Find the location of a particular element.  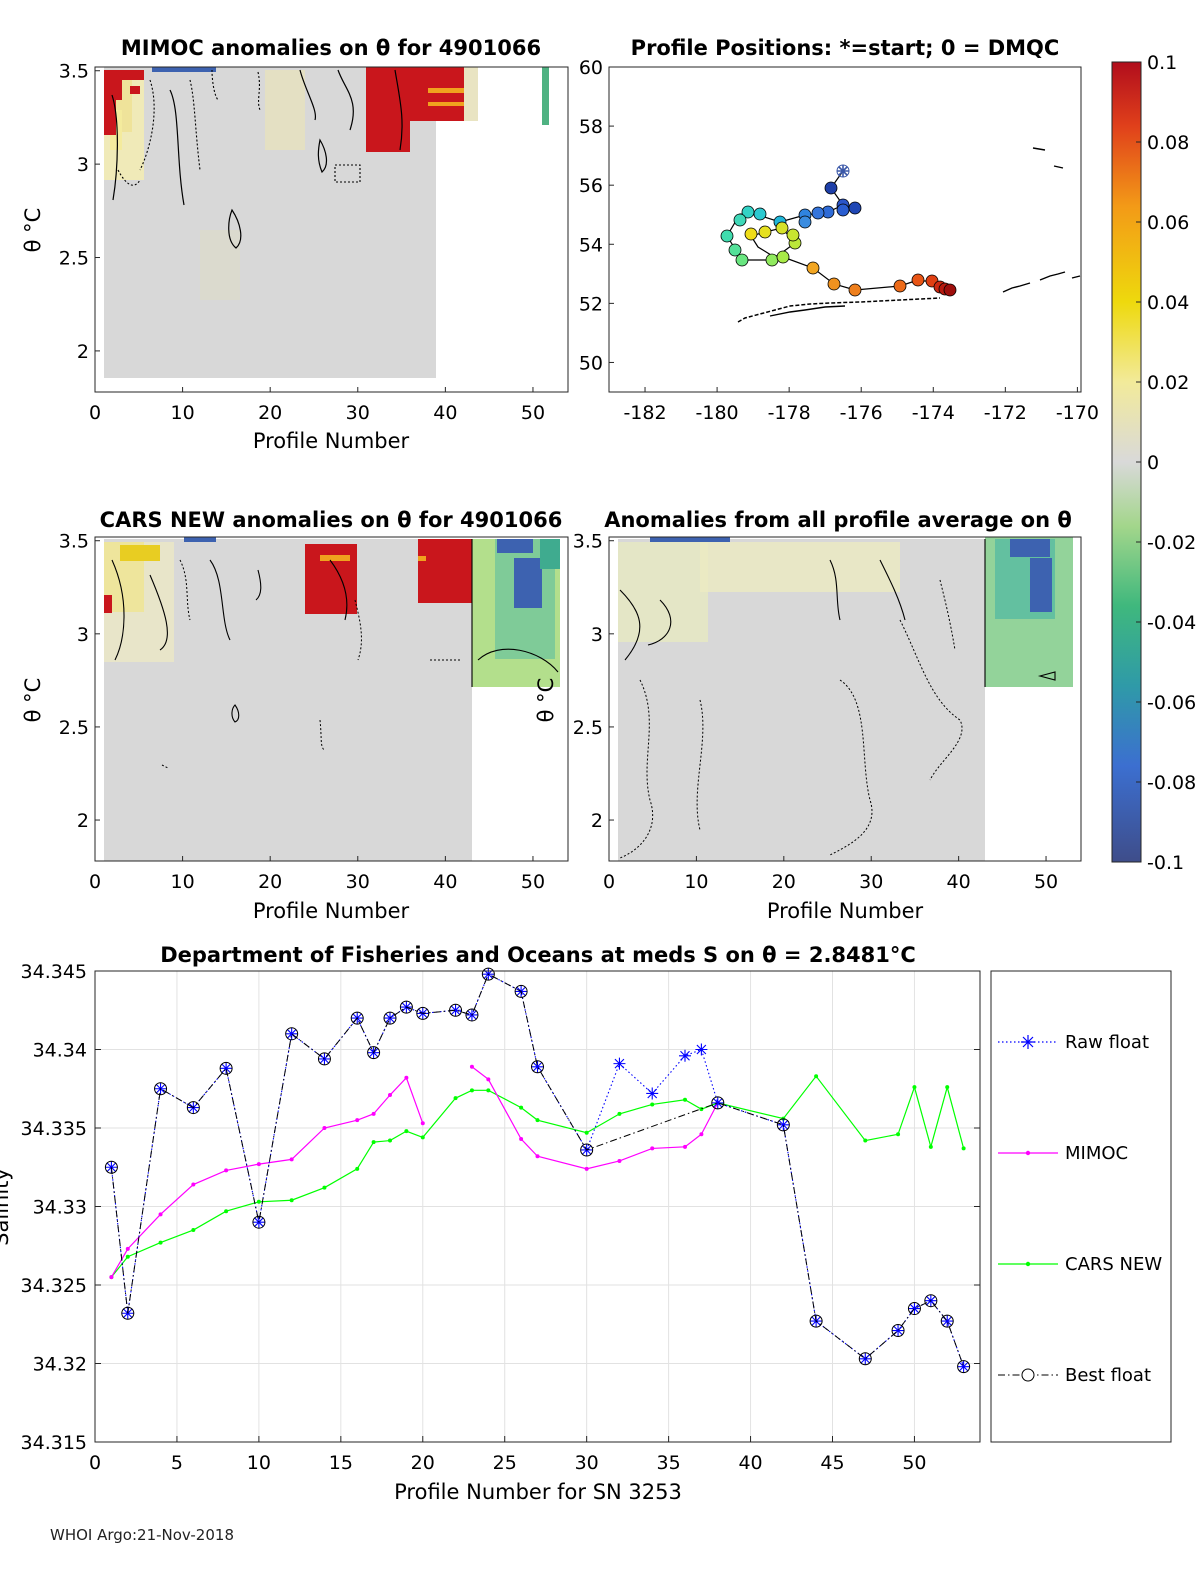

allavg-xtick-label: 50 is located at coordinates (1046, 882).